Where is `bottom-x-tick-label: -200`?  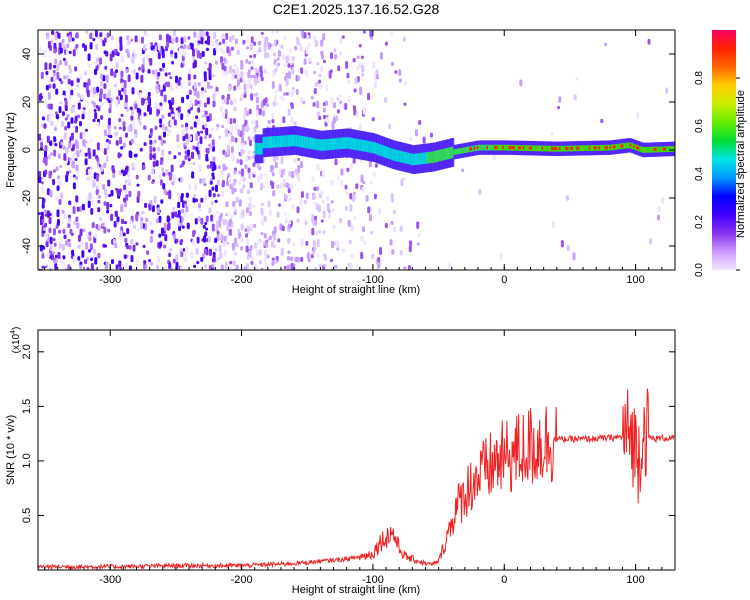 bottom-x-tick-label: -200 is located at coordinates (242, 580).